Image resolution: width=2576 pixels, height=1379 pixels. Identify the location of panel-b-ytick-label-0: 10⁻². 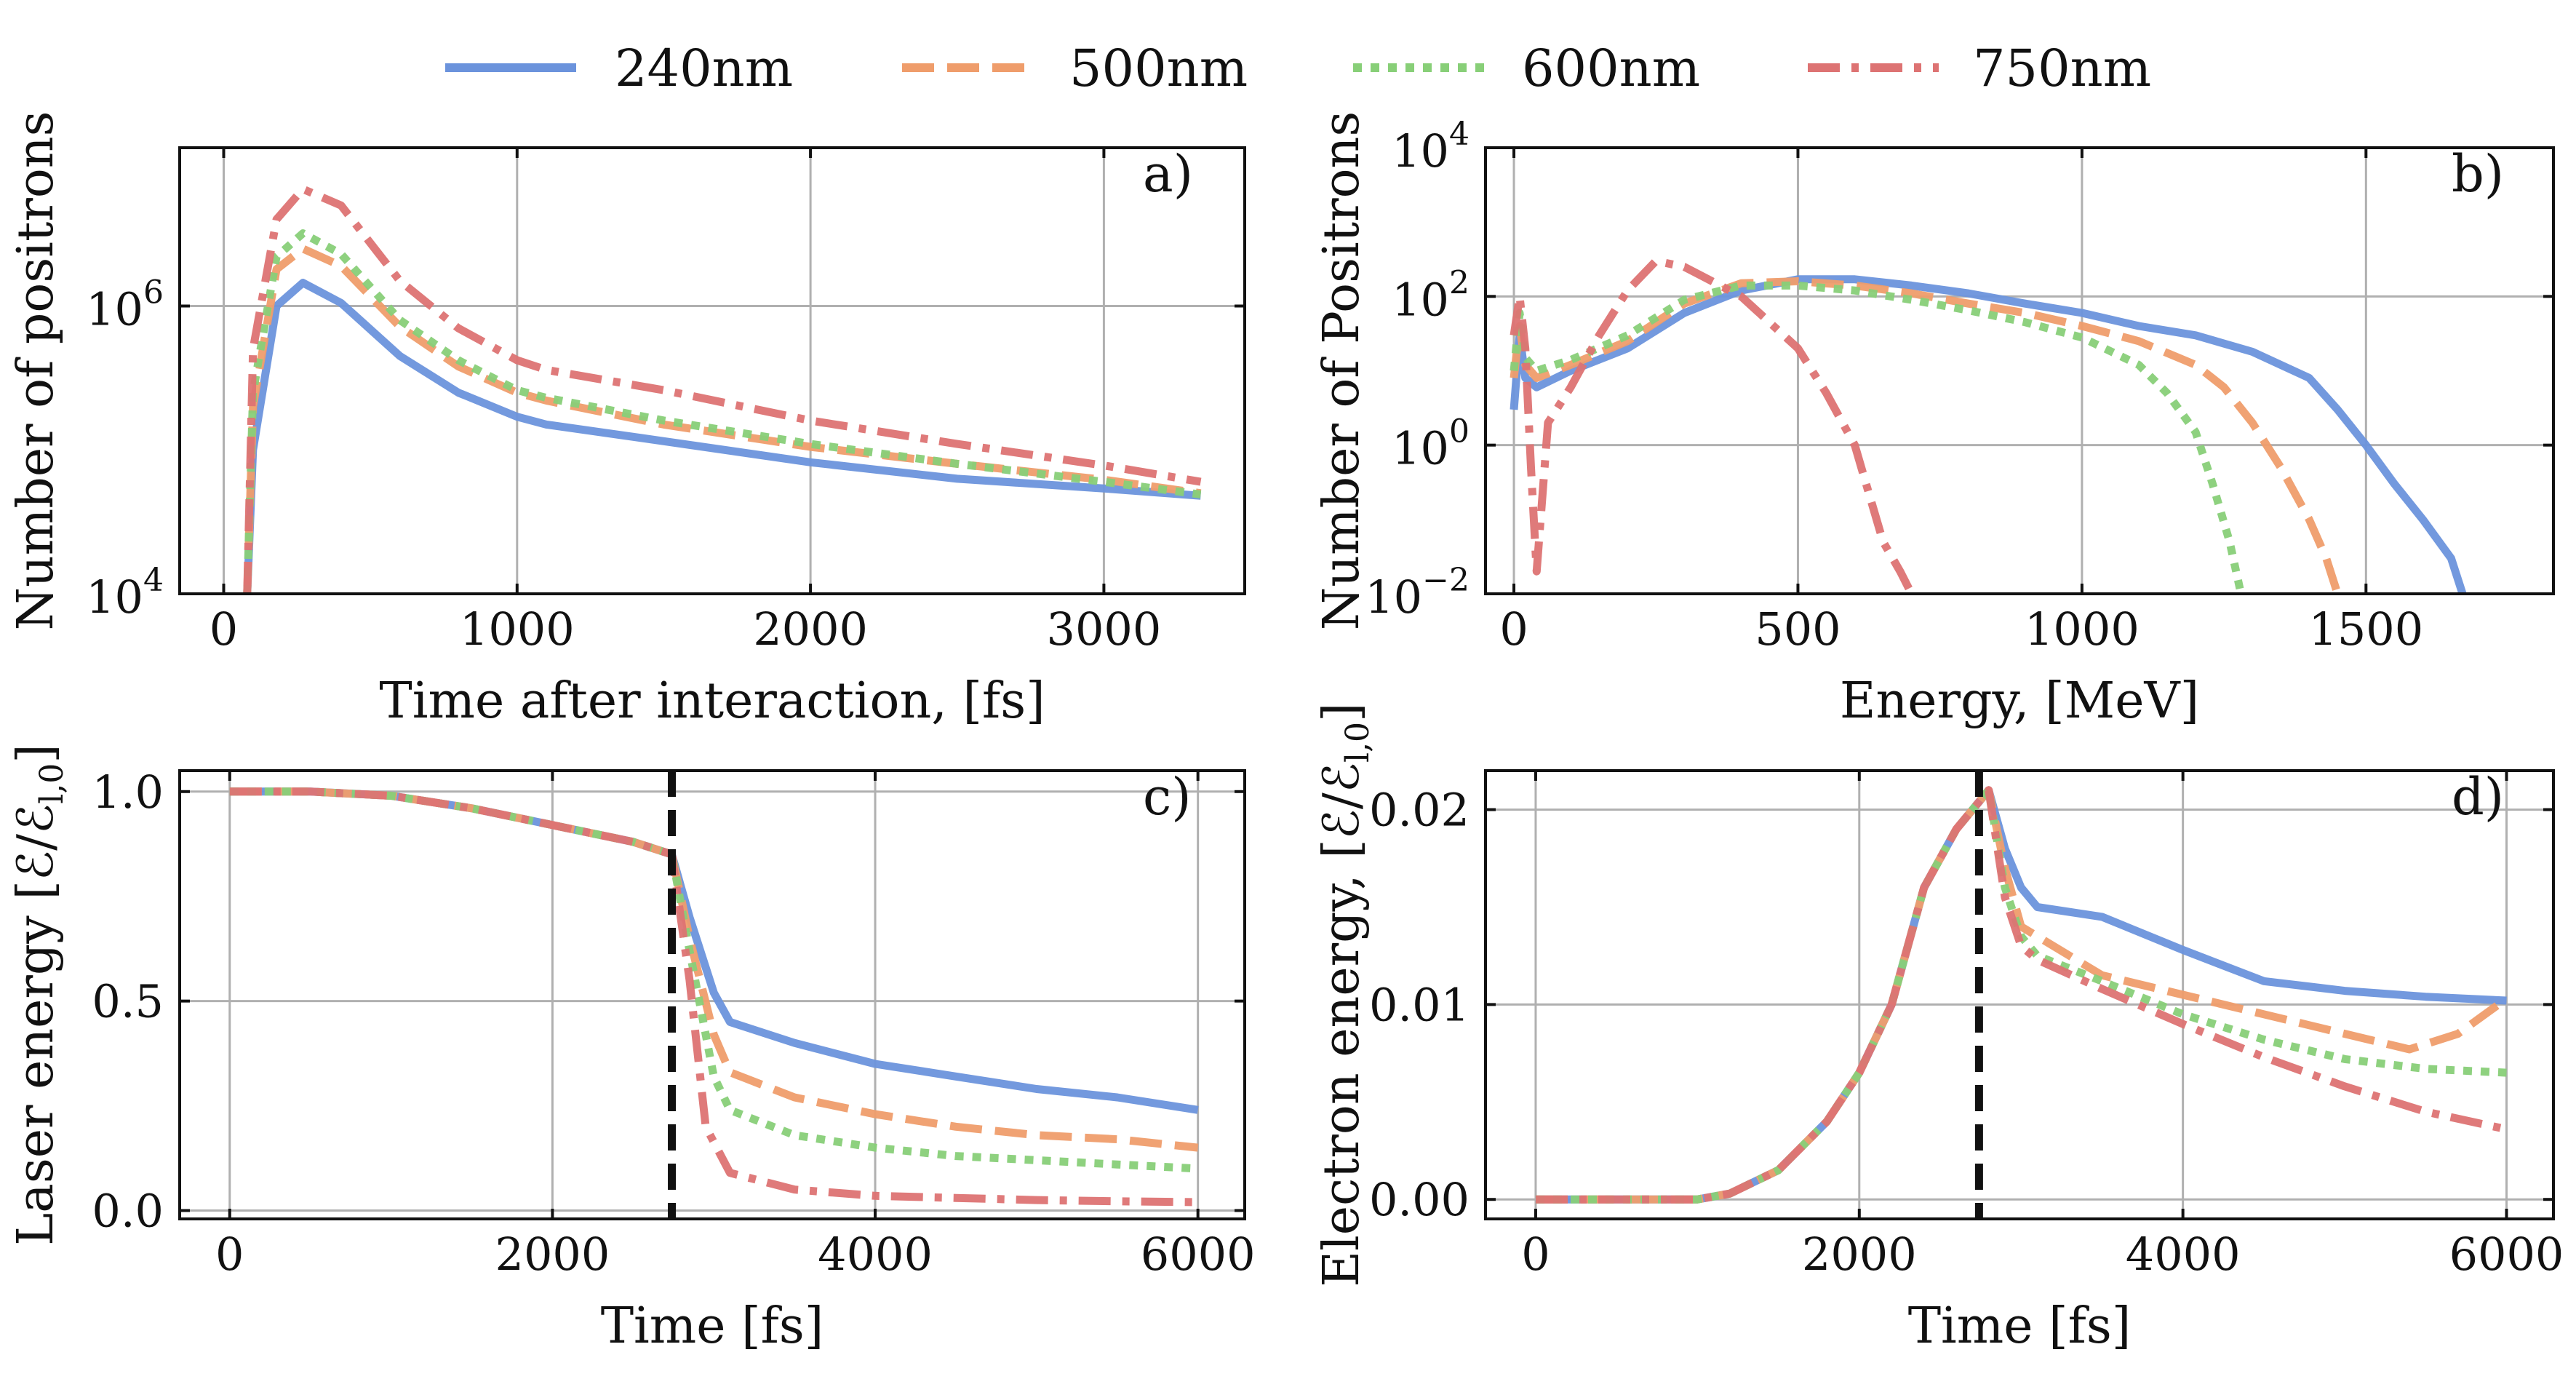
(1417, 593).